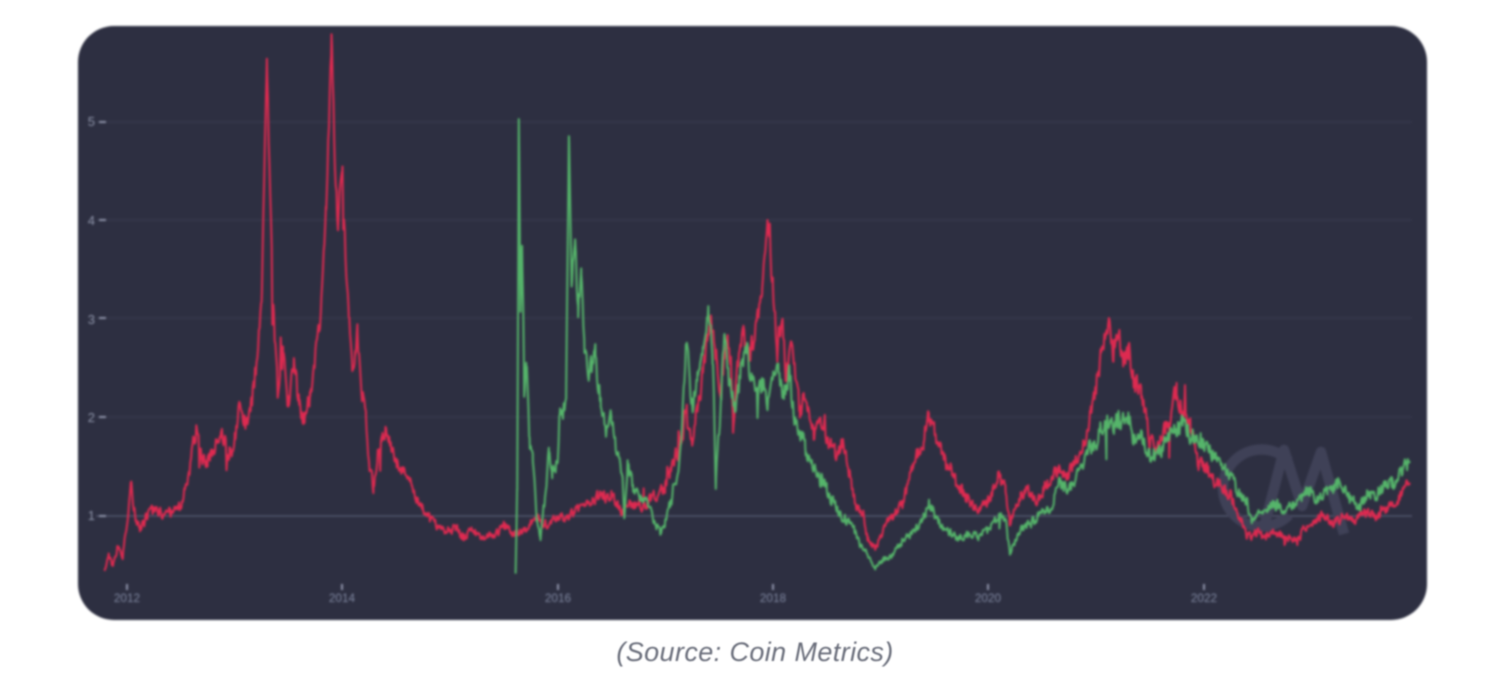  I want to click on svg-text: 2020, so click(988, 598).